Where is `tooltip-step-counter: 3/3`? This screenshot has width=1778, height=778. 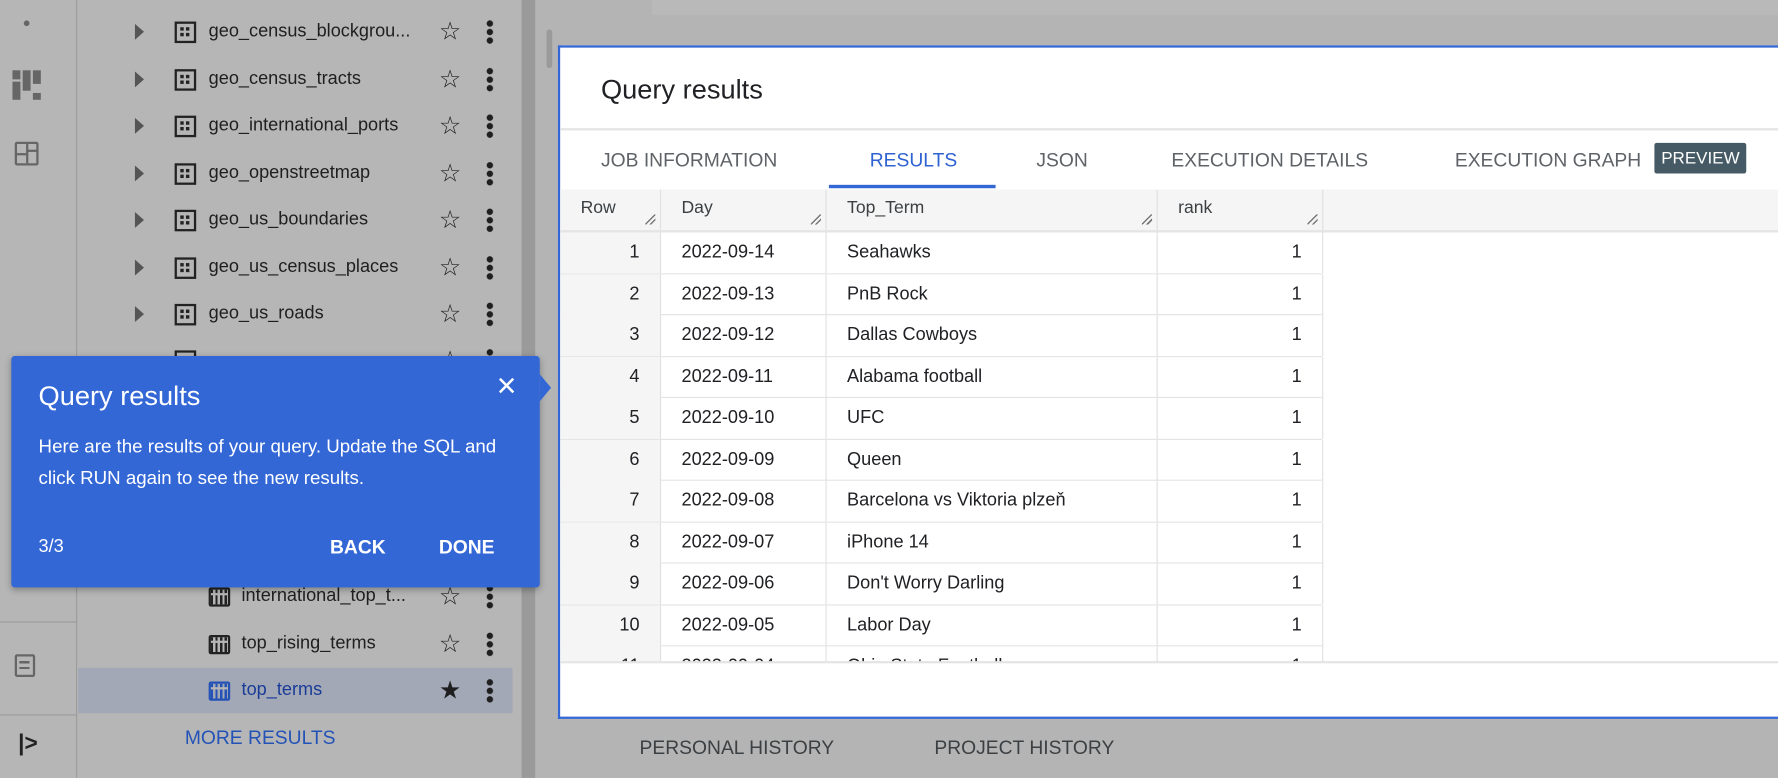
tooltip-step-counter: 3/3 is located at coordinates (51, 547).